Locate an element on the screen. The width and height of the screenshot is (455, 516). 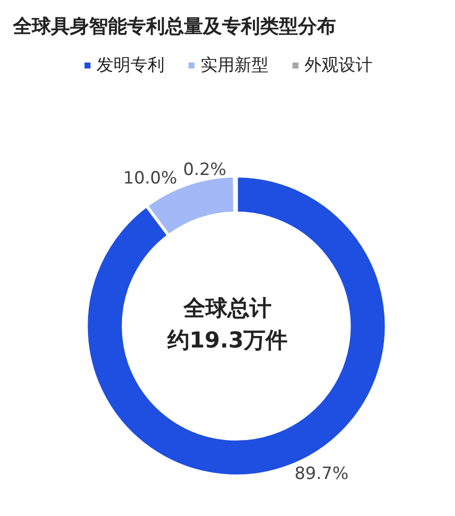
data-label: 10.0% is located at coordinates (150, 178).